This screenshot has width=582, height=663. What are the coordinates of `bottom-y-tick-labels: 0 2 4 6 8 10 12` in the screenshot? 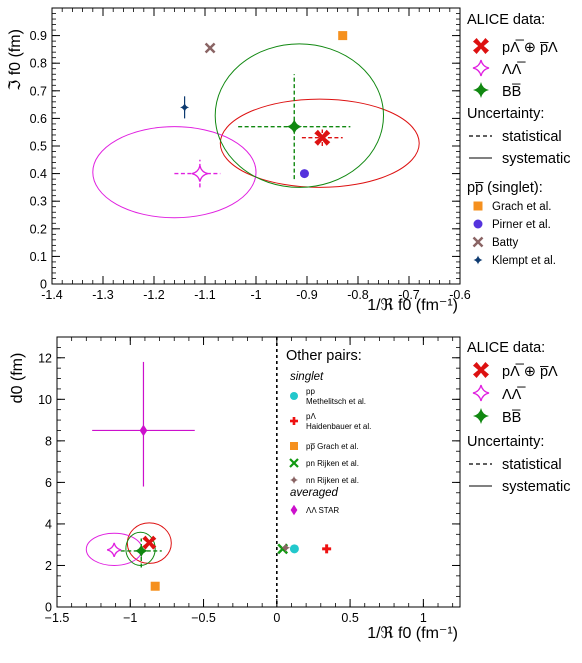 It's located at (45, 482).